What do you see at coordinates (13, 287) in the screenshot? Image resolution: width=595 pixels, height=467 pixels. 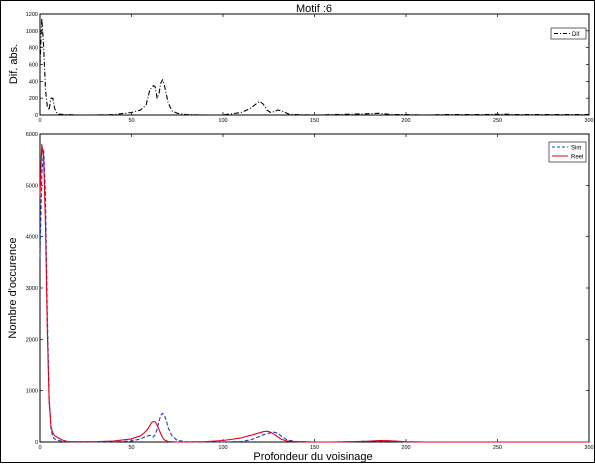 I see `bottom-y-axis-label: Nombre d'occurence` at bounding box center [13, 287].